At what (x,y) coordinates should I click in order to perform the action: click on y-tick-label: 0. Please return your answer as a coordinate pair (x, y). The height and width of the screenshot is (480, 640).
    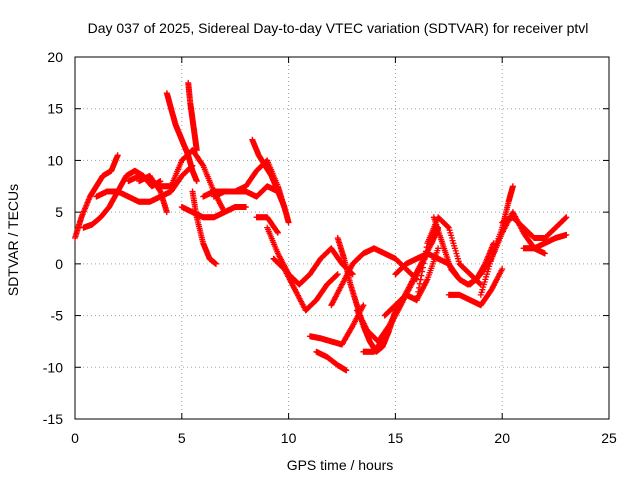
    Looking at the image, I should click on (59, 264).